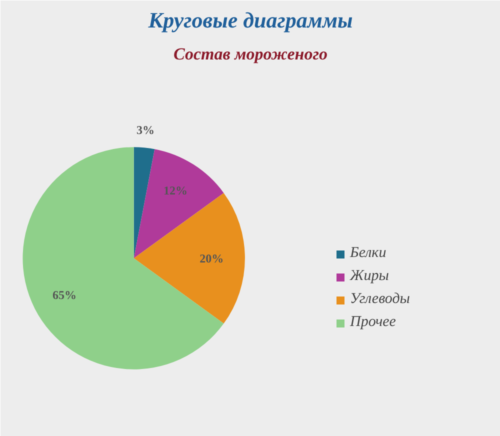  What do you see at coordinates (212, 258) in the screenshot?
I see `data-label: 20%` at bounding box center [212, 258].